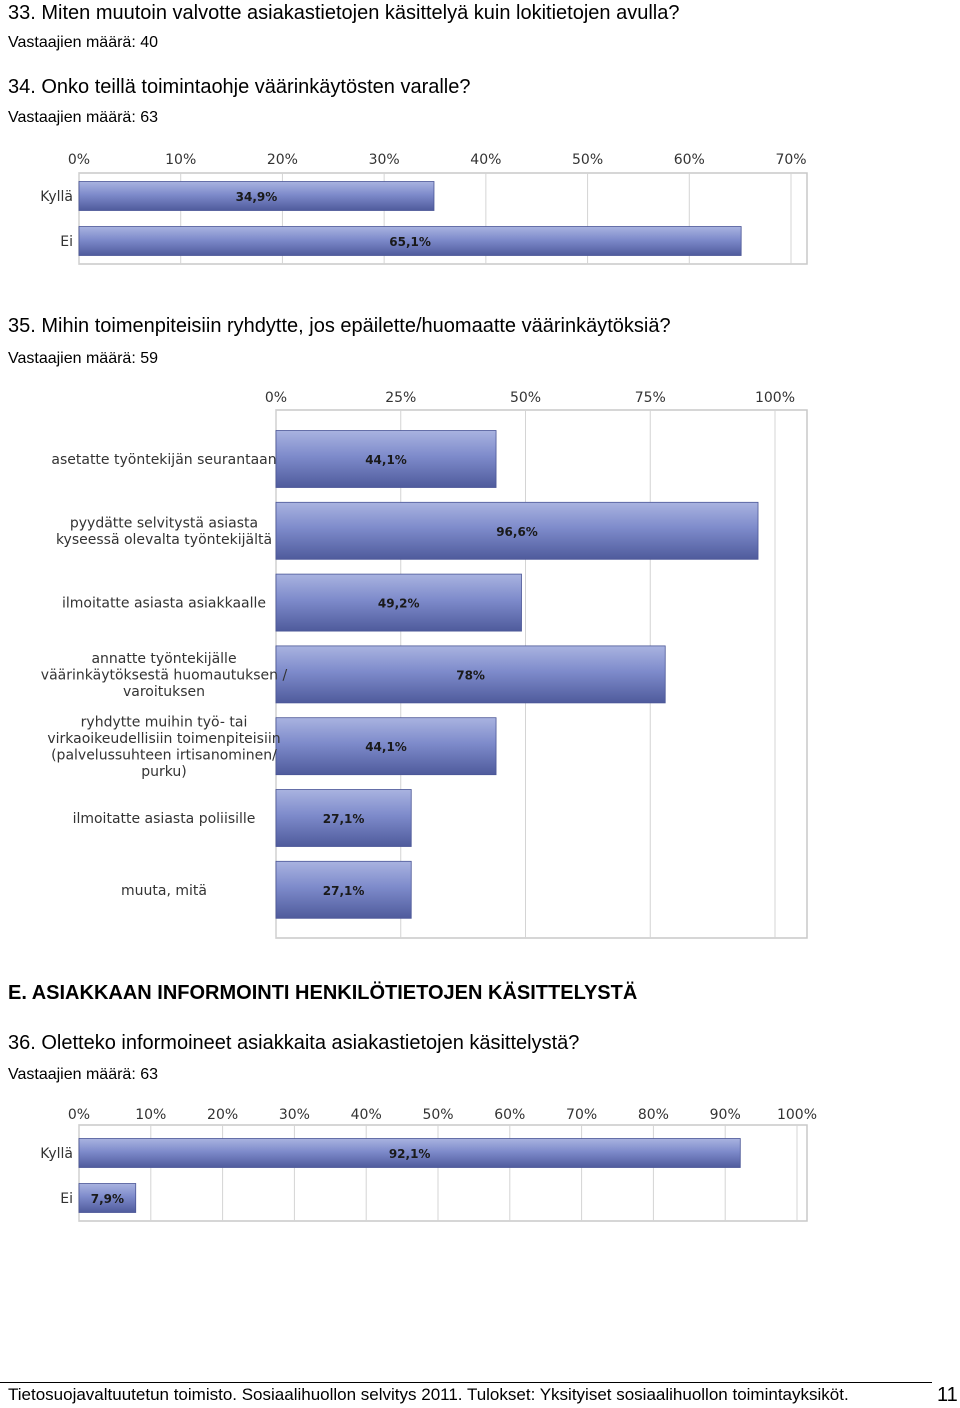  I want to click on q35-tick-label: 25%, so click(400, 398).